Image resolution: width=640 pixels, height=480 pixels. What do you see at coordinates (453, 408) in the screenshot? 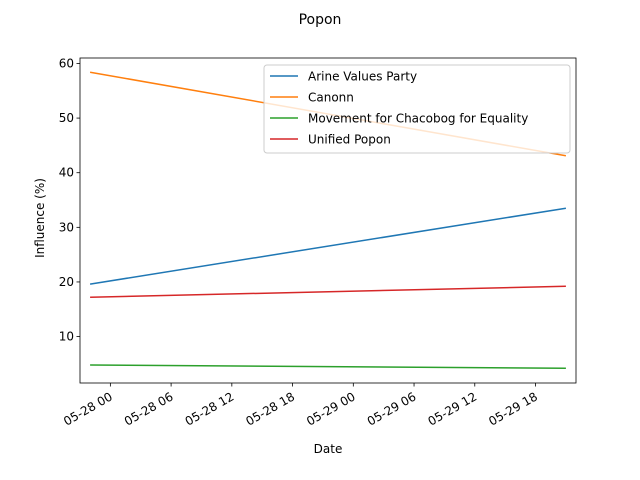
I see `x-tick-label: 05-29 12` at bounding box center [453, 408].